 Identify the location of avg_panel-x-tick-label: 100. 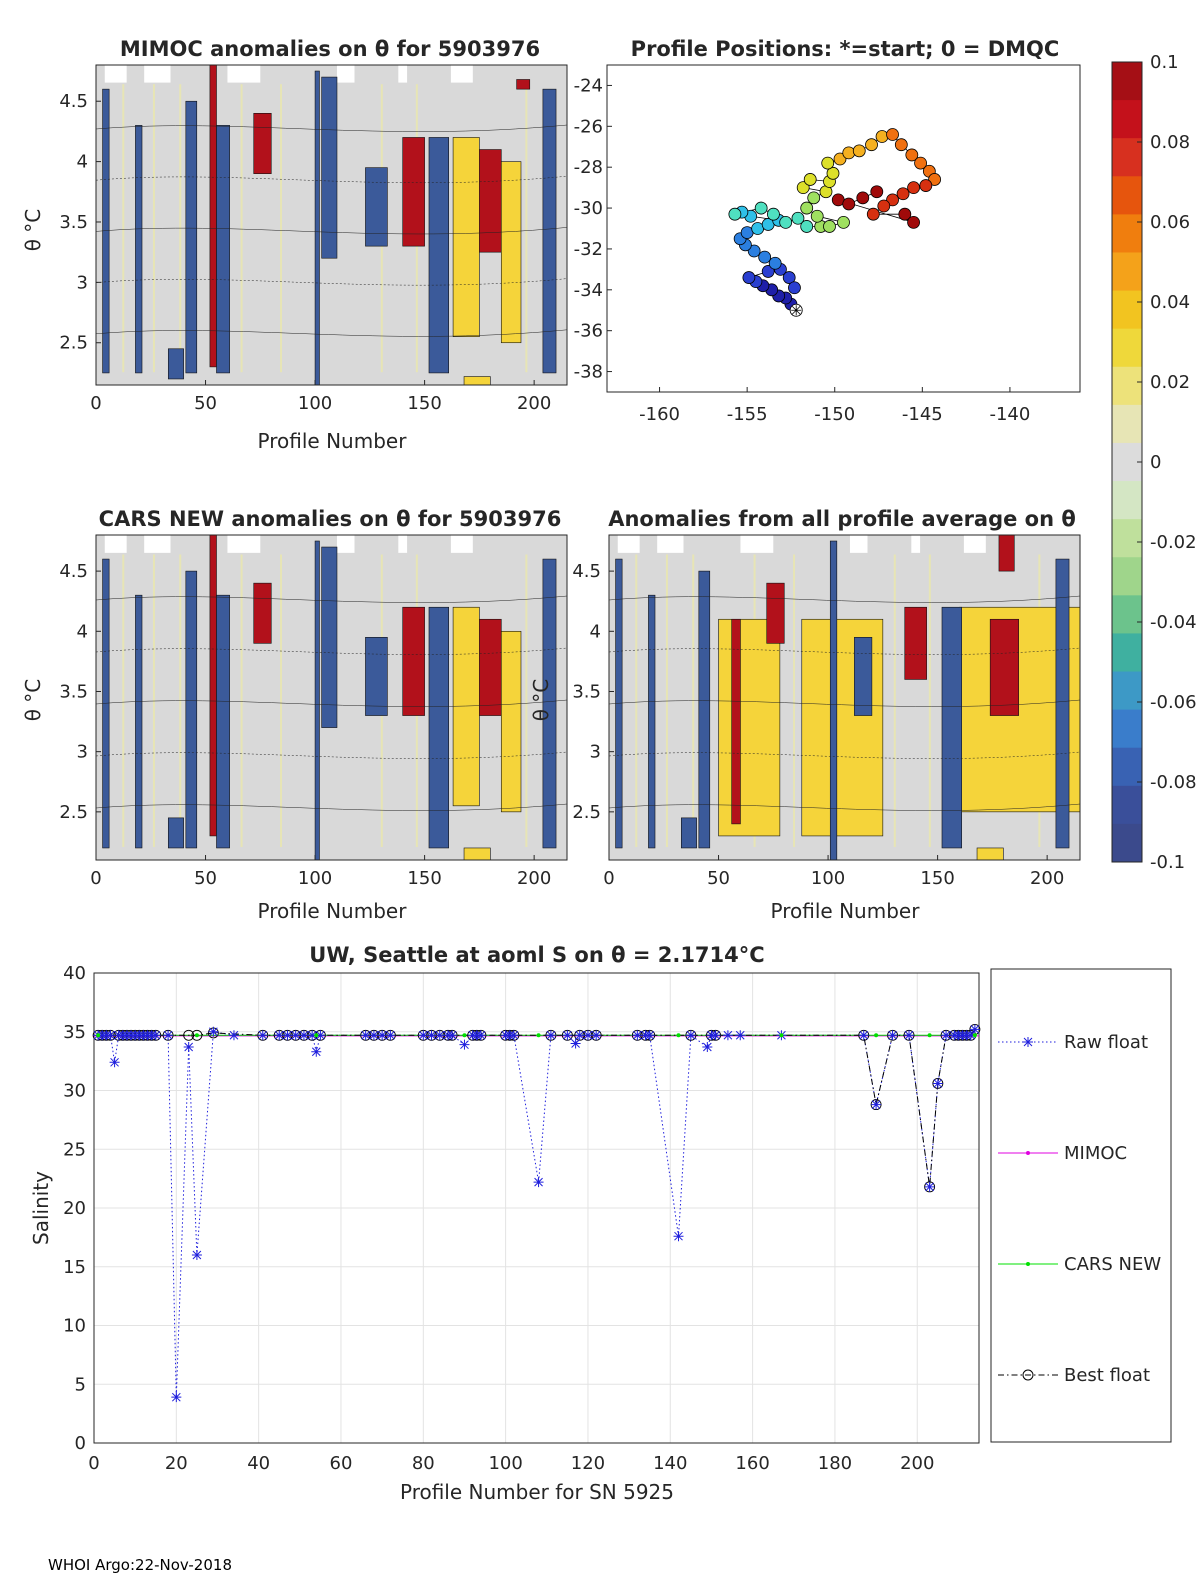
(828, 878).